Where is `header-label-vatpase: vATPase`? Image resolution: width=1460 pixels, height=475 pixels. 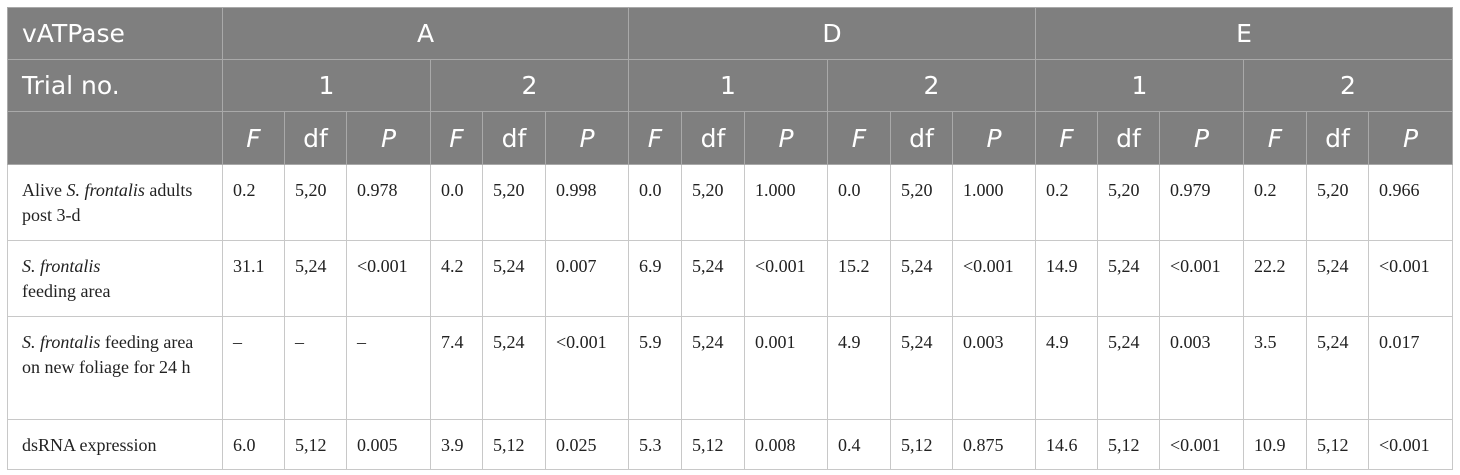 header-label-vatpase: vATPase is located at coordinates (115, 33).